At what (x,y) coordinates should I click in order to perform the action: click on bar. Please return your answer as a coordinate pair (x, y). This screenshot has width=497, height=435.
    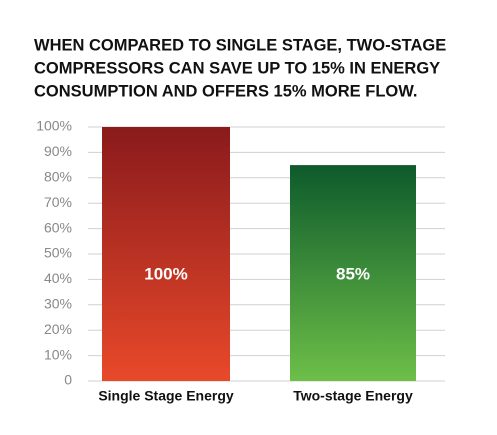
    Looking at the image, I should click on (353, 273).